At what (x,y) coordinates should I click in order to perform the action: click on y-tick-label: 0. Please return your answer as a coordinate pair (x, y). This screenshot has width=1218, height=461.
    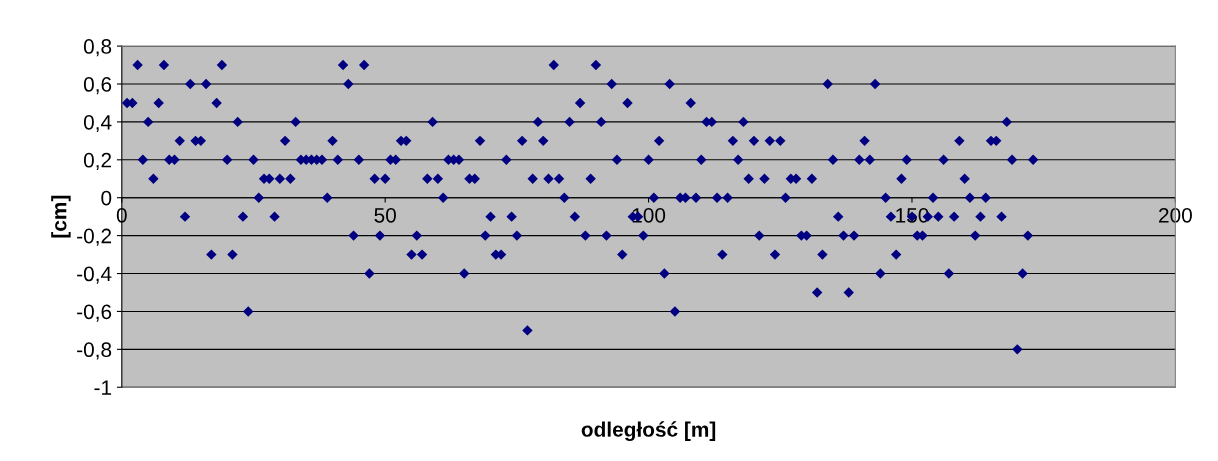
    Looking at the image, I should click on (106, 198).